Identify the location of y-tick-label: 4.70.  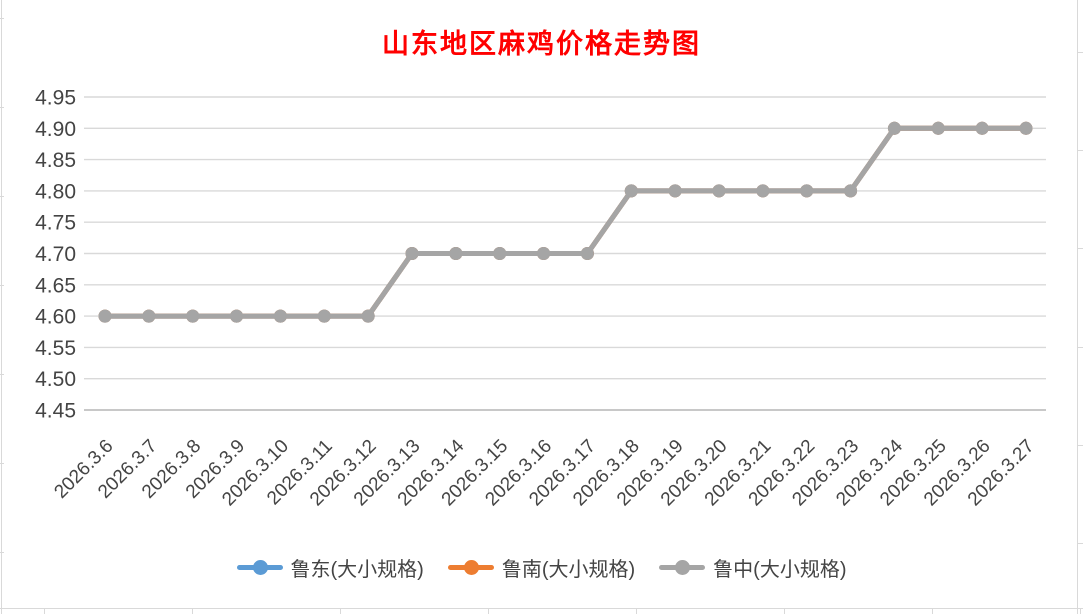
(55, 254).